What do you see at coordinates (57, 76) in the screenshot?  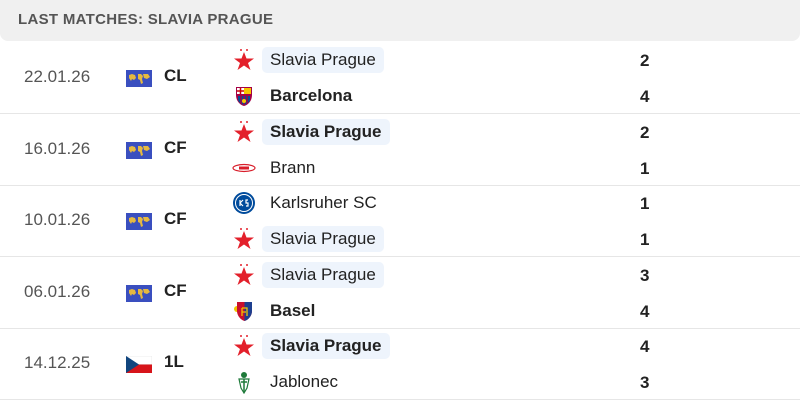 I see `match-date: 22.01.26` at bounding box center [57, 76].